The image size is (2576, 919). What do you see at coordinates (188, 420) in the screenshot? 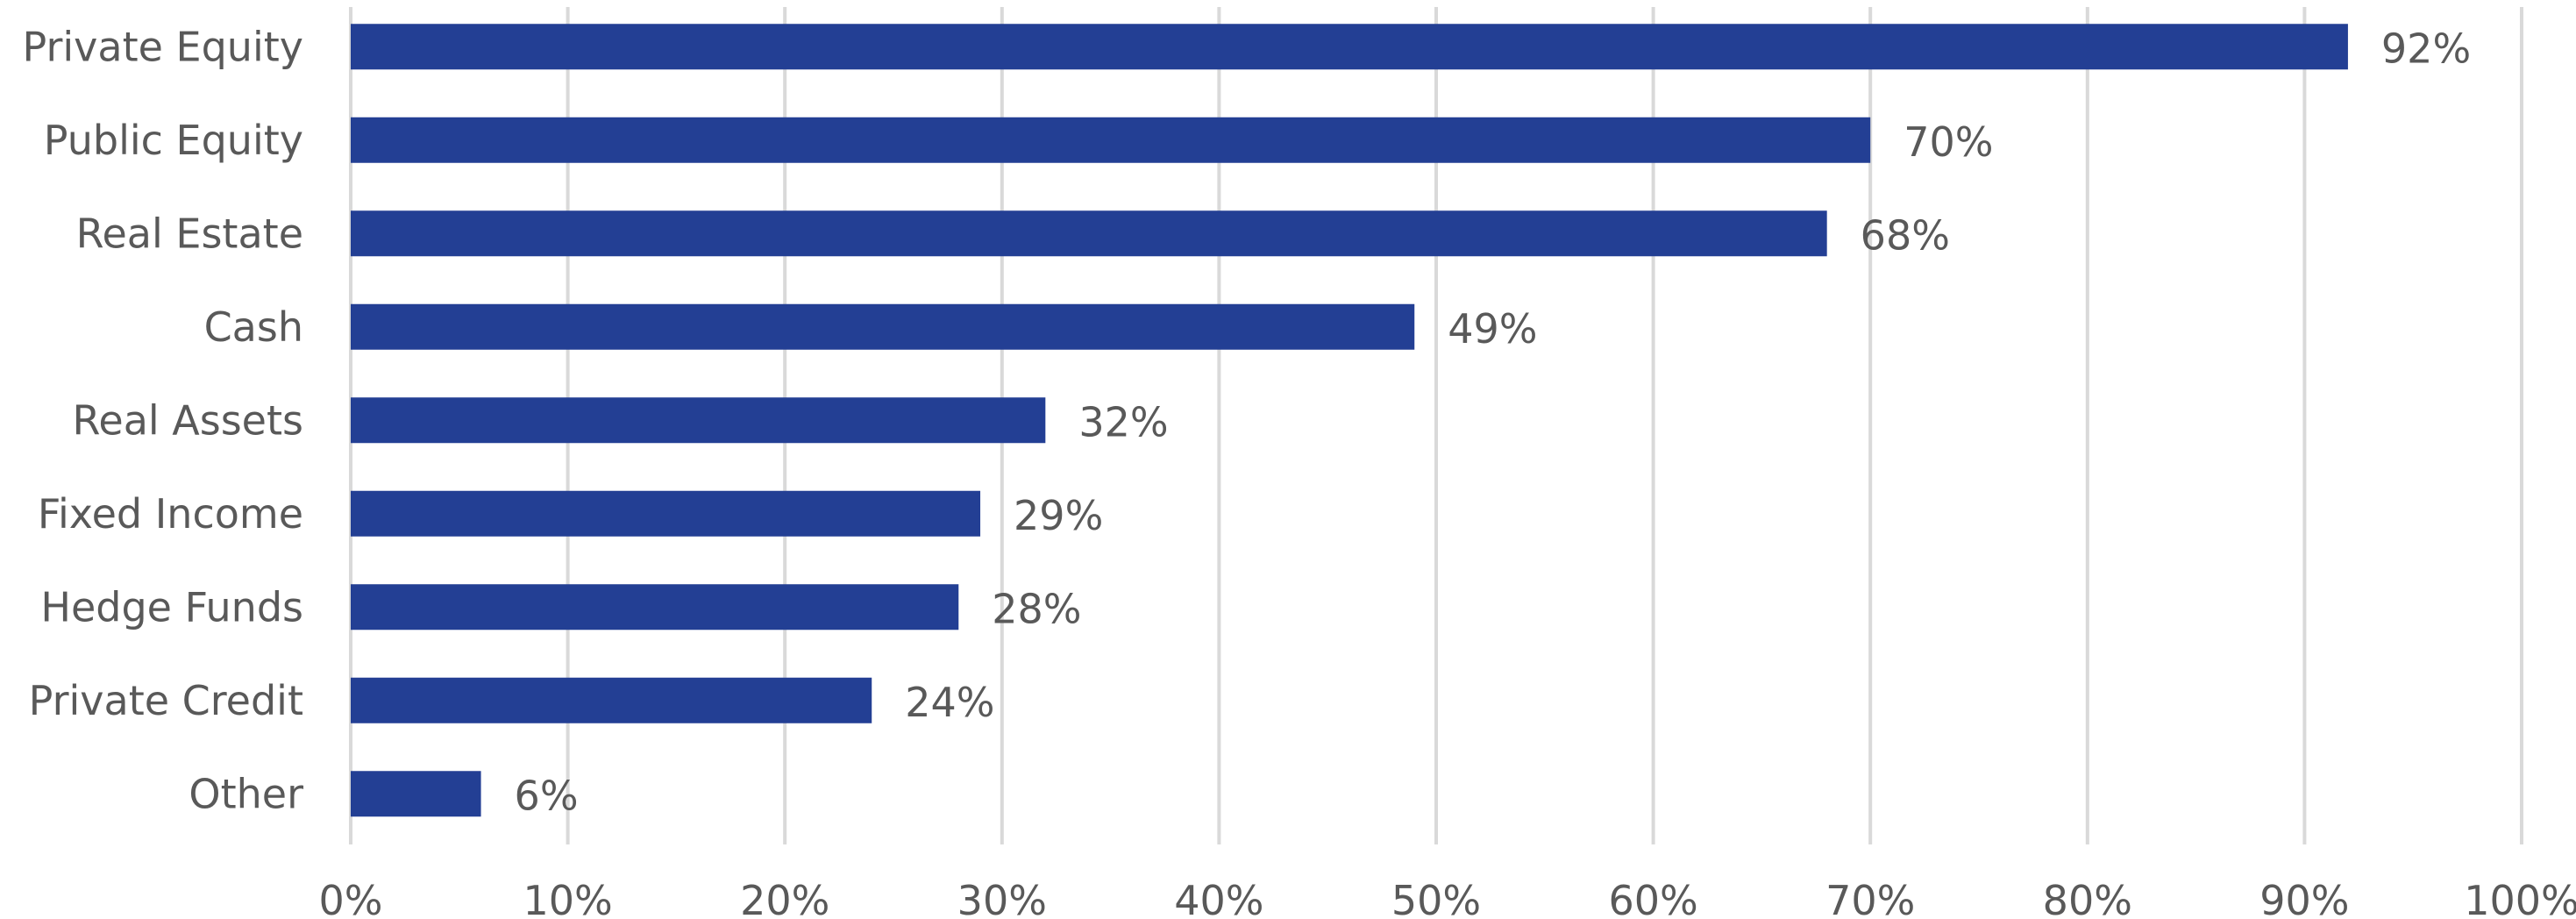
I see `category-label: Real Assets` at bounding box center [188, 420].